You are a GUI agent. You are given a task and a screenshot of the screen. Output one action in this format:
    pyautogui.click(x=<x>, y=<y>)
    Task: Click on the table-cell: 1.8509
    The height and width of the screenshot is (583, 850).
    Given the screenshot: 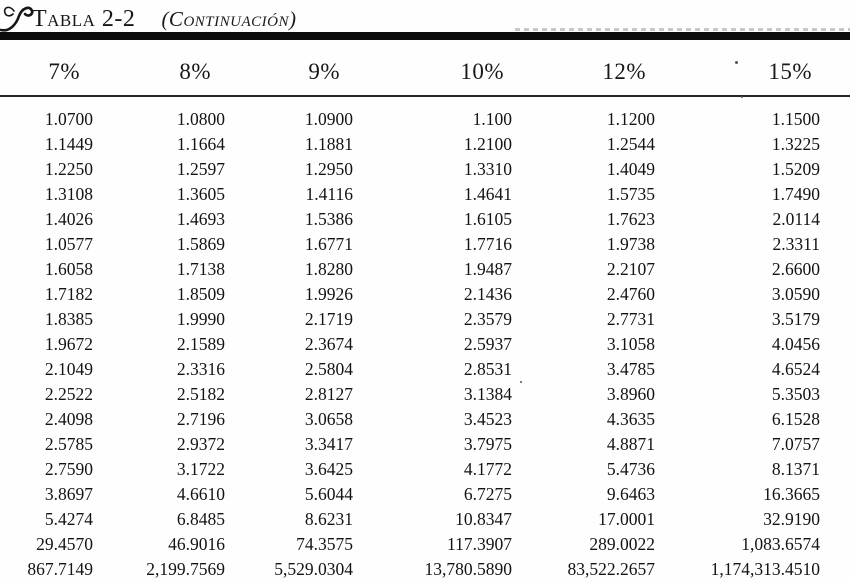 What is the action you would take?
    pyautogui.click(x=200, y=294)
    